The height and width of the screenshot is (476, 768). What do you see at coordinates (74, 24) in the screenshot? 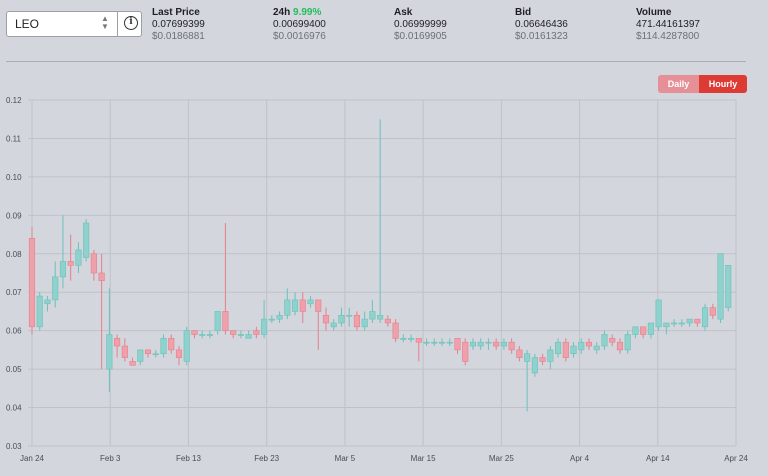
I see `pair-selector: LEO ▲ ▼ i` at bounding box center [74, 24].